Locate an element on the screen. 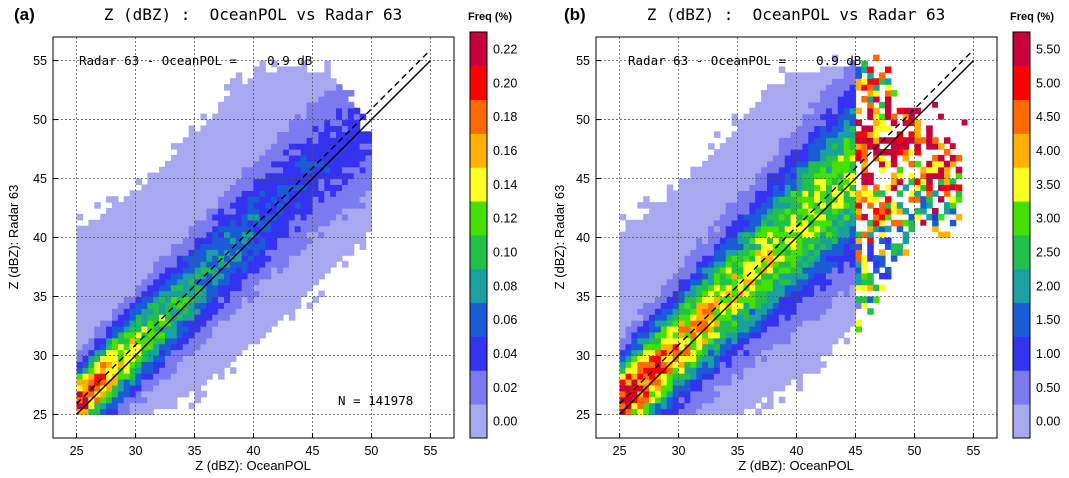 The image size is (1069, 478). colorbar-tick-label: 3.50 is located at coordinates (1048, 185).